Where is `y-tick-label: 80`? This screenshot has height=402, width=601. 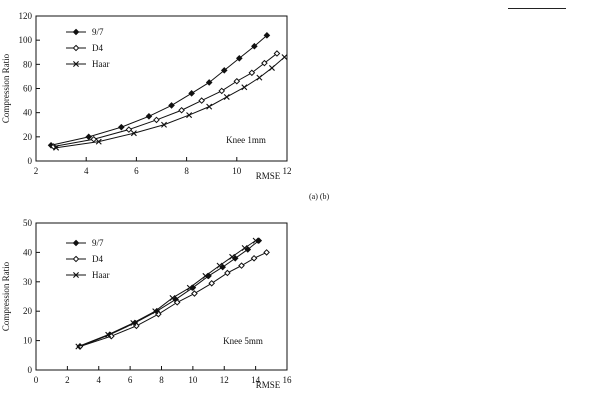
y-tick-label: 80 is located at coordinates (28, 64).